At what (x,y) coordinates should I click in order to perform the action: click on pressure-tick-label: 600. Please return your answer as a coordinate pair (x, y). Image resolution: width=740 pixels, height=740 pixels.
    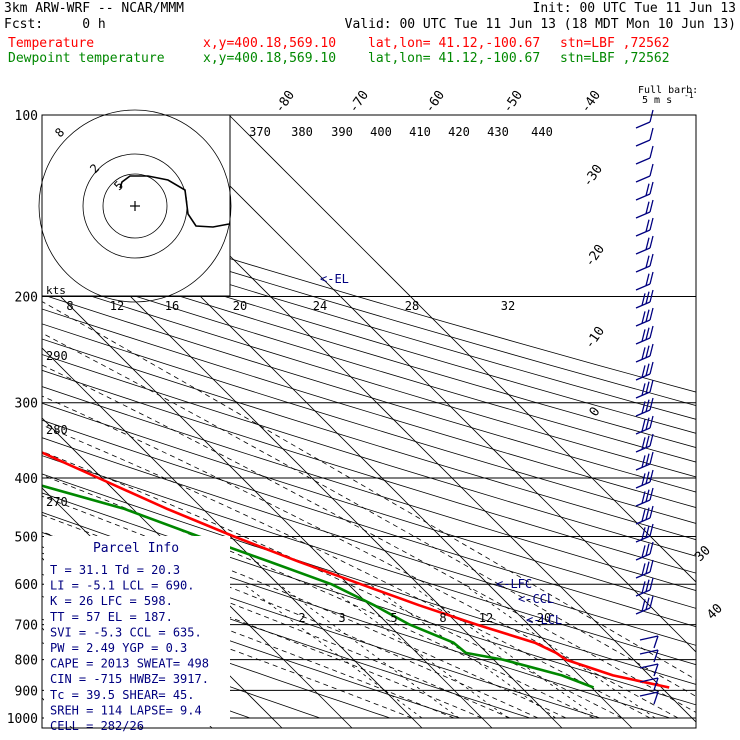
    Looking at the image, I should click on (26, 585).